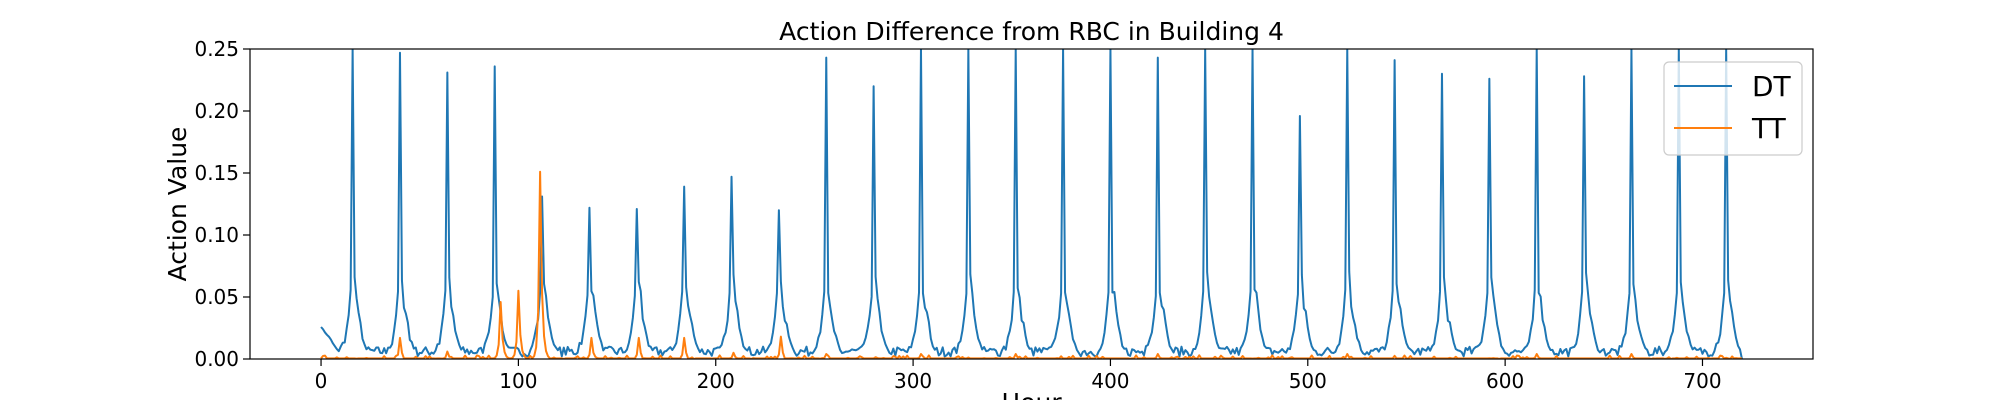  I want to click on x-axis-label: Hour, so click(1031, 394).